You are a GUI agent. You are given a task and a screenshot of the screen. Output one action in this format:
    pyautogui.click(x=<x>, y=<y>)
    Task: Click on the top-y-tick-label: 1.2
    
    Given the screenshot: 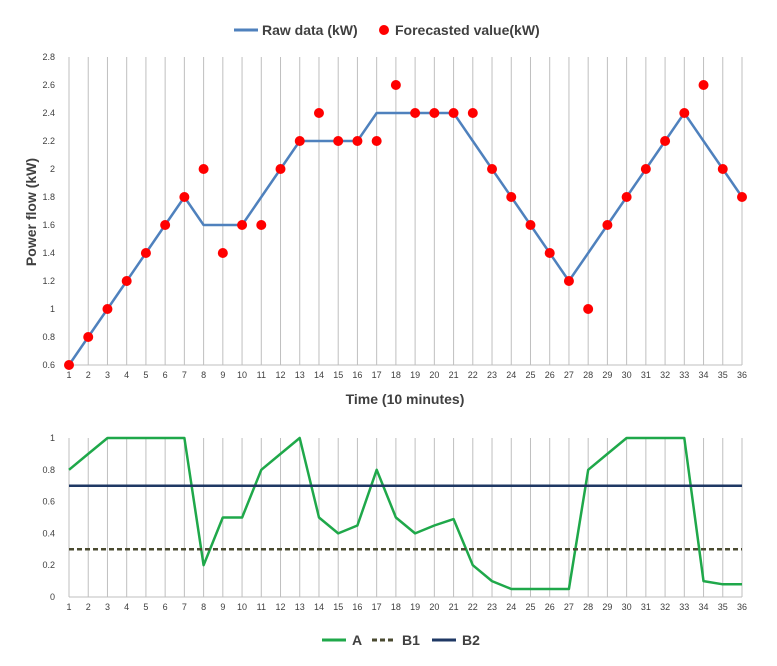 What is the action you would take?
    pyautogui.click(x=48, y=281)
    